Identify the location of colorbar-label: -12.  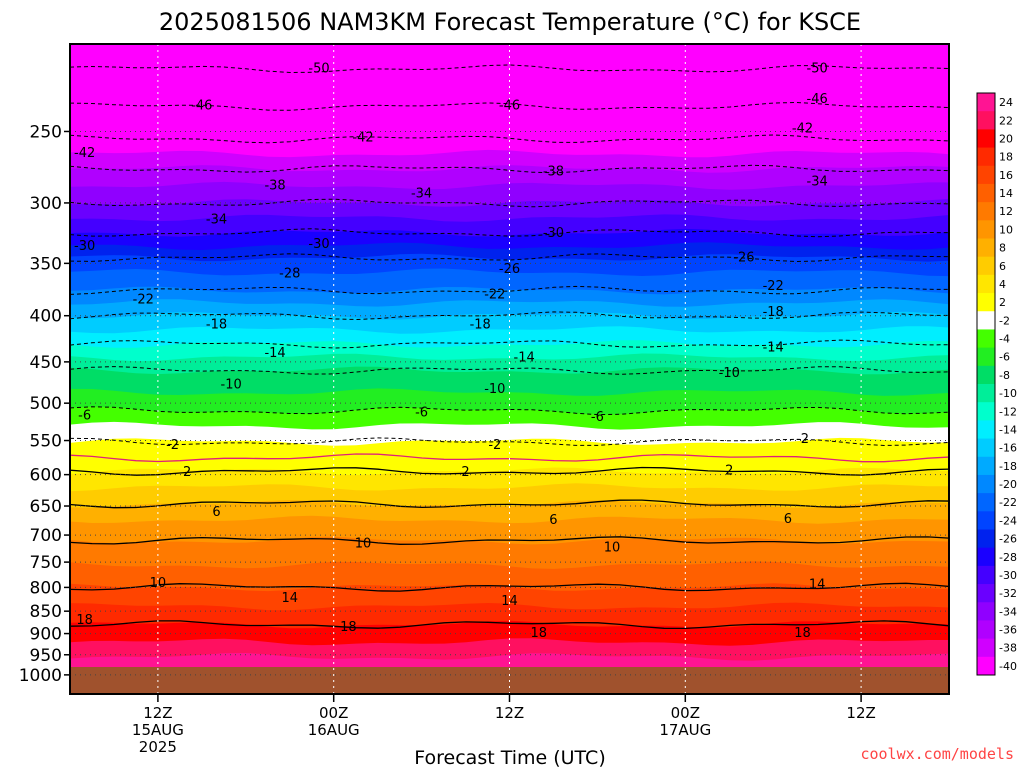
(1008, 411).